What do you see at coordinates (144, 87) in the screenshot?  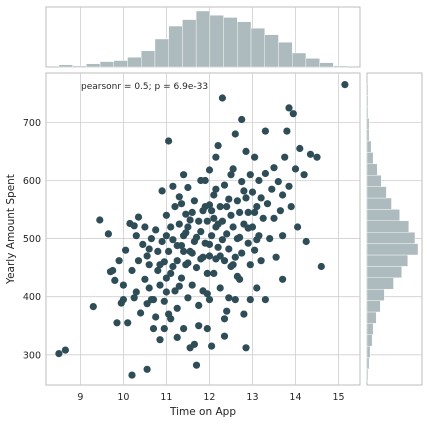 I see `correlation-annotation: pearsonr = 0.5; p = 6.9e-33` at bounding box center [144, 87].